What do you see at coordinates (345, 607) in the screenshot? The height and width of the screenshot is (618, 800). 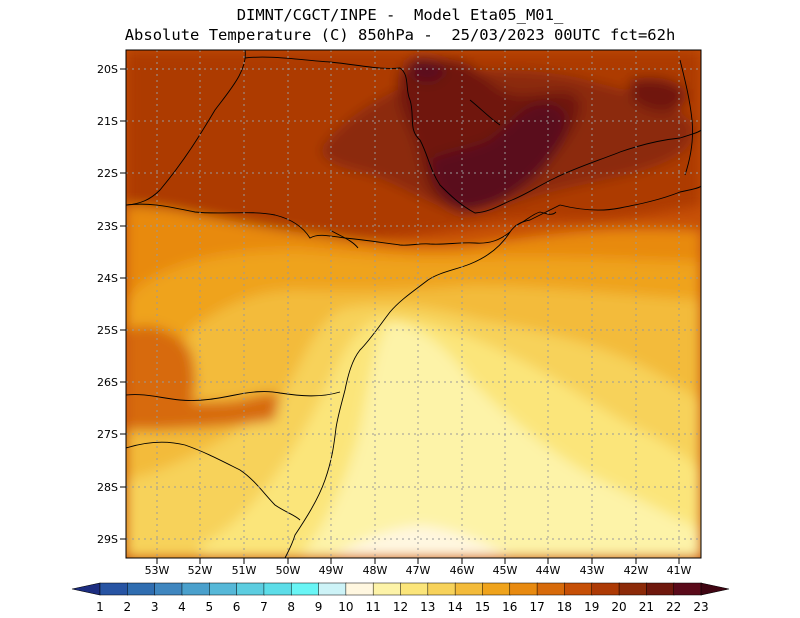 I see `colorbar-label: 10` at bounding box center [345, 607].